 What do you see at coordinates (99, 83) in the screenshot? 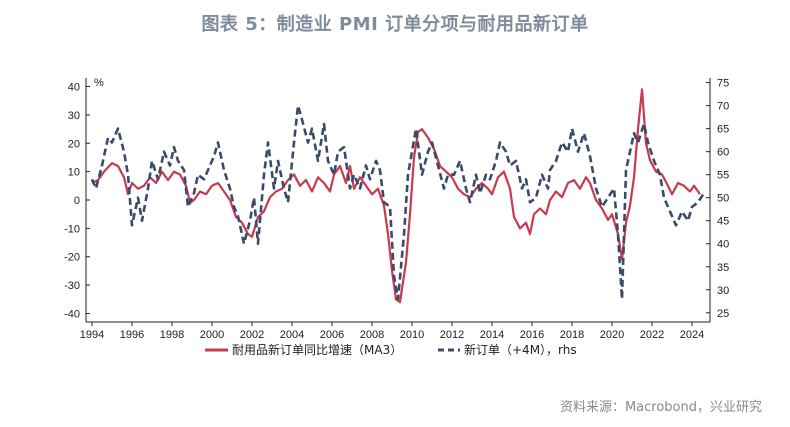
I see `y-unit-label: %` at bounding box center [99, 83].